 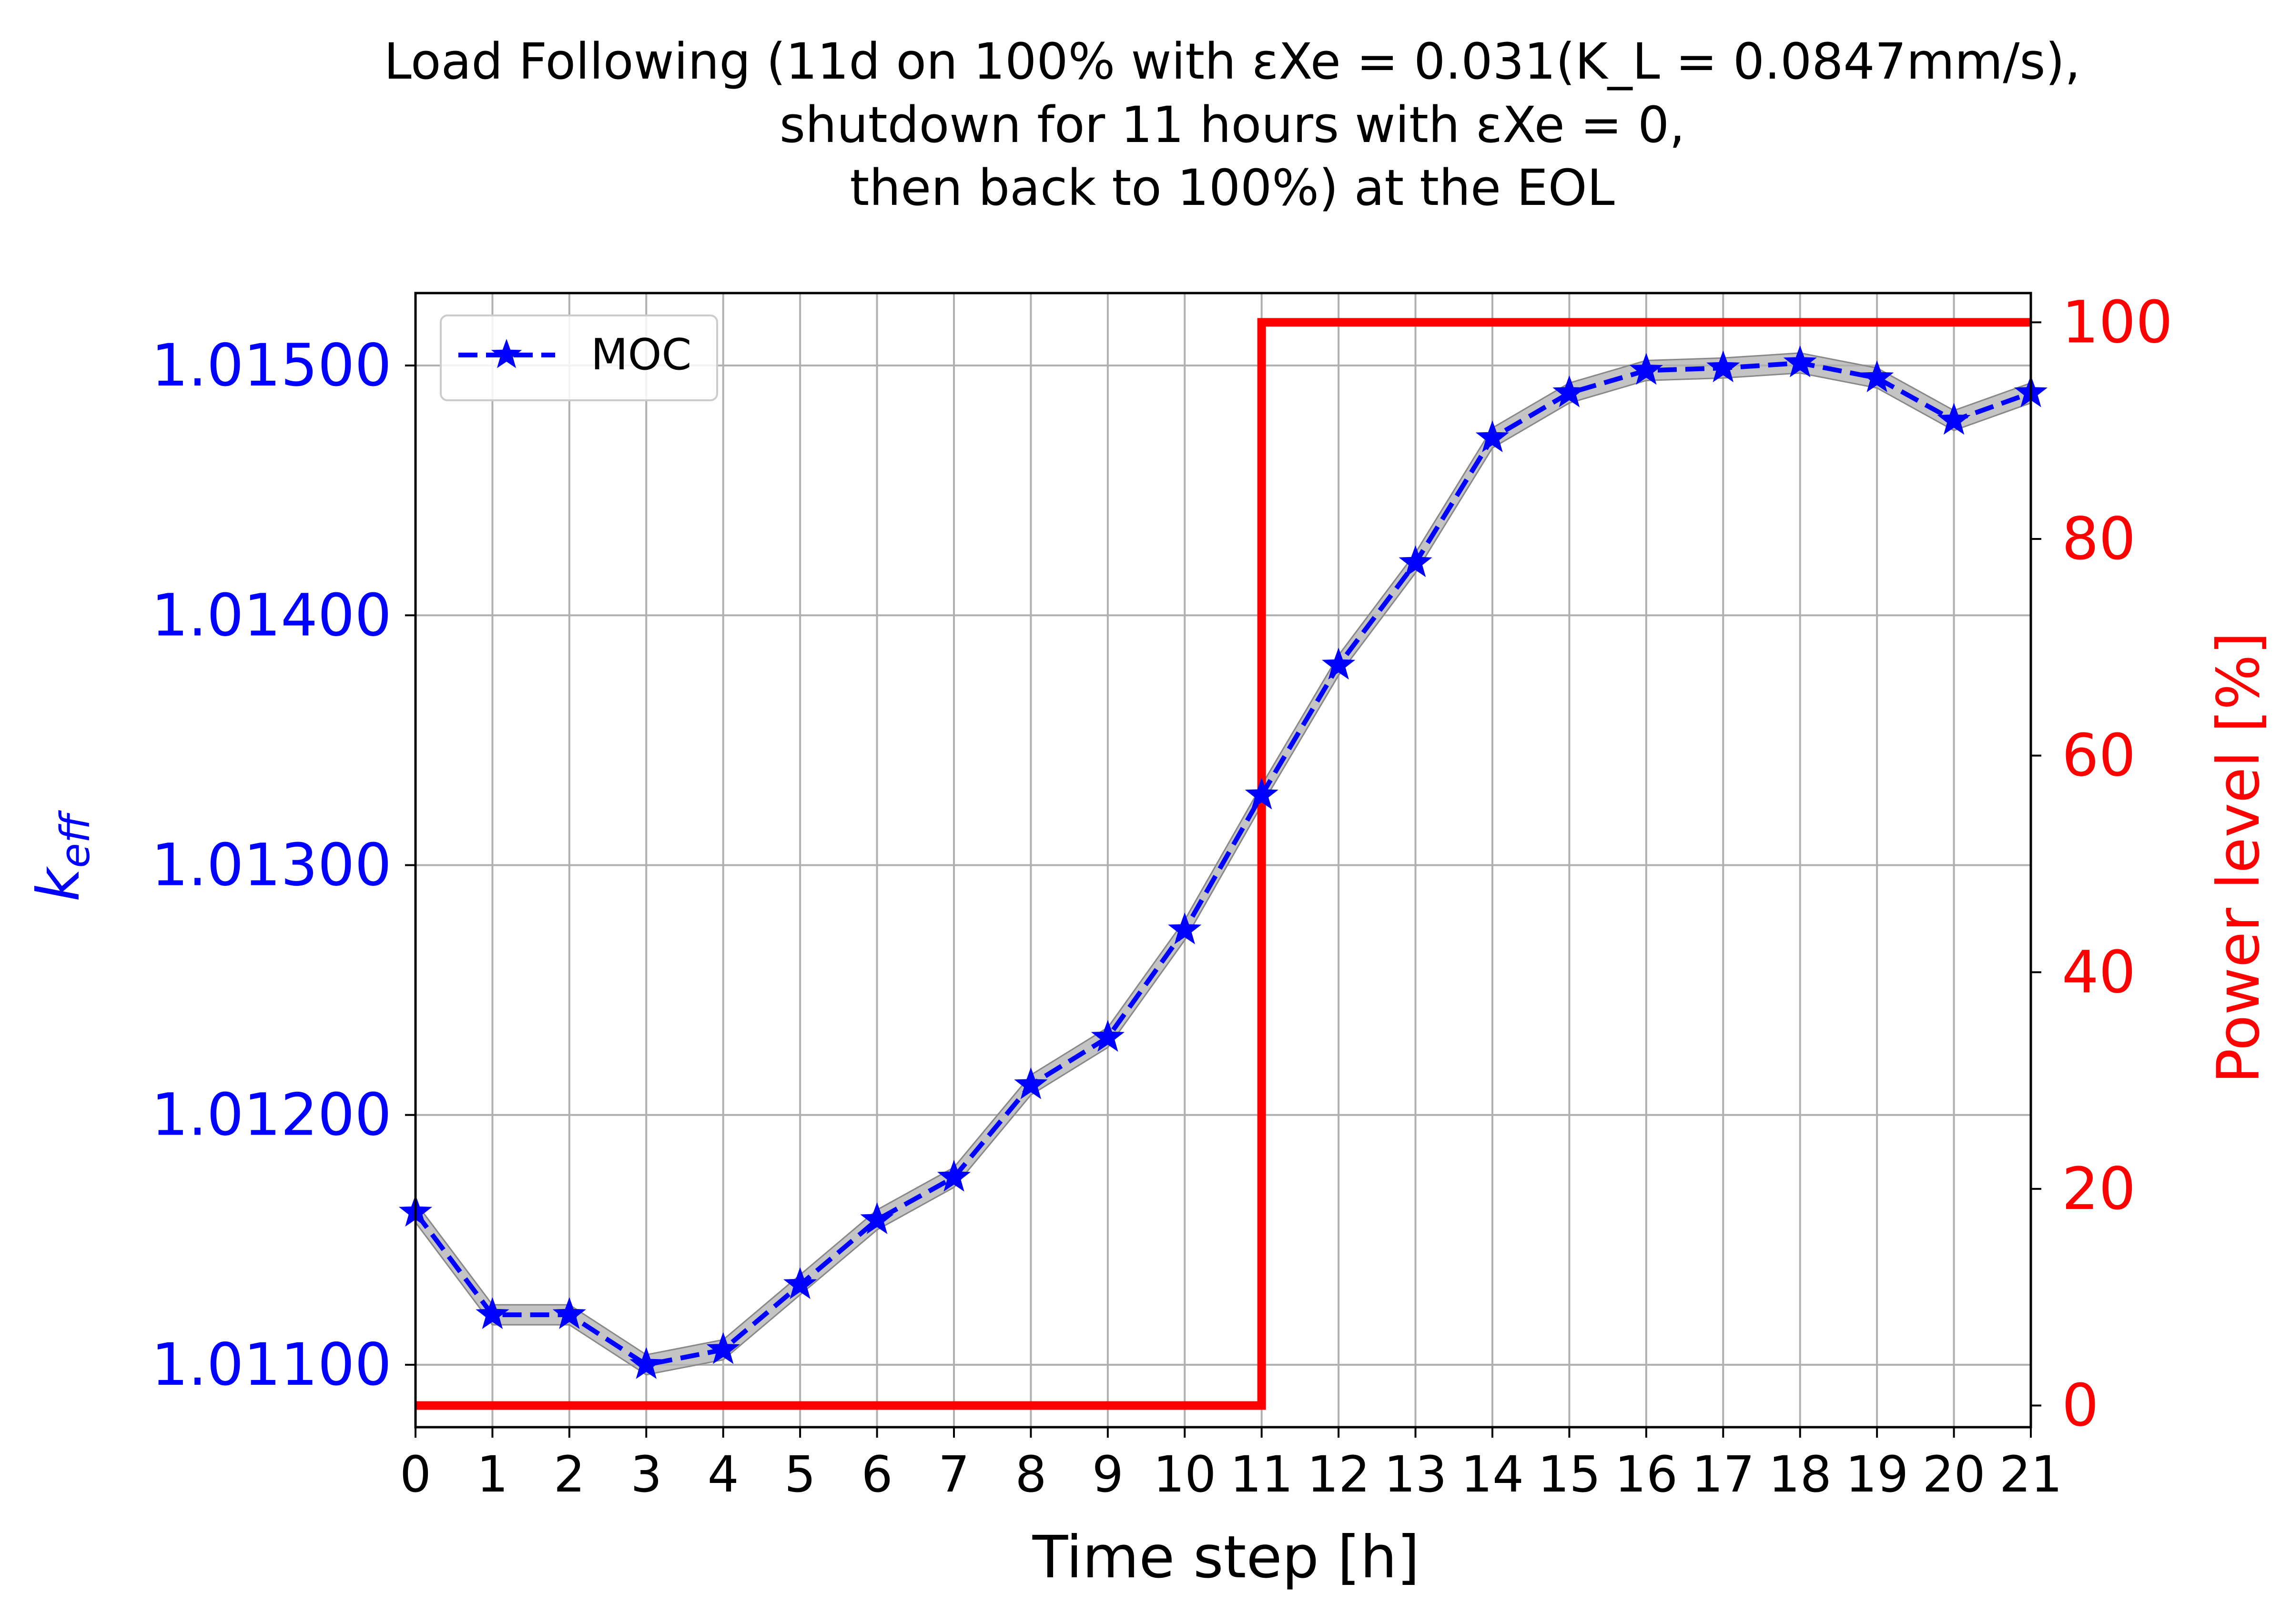 I want to click on x-tick-label: 20, so click(x=1954, y=1474).